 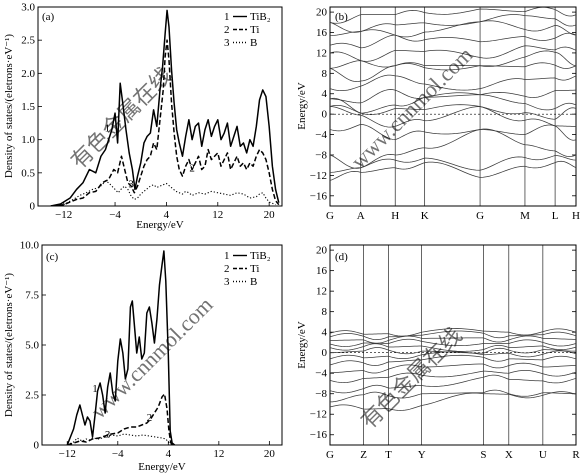 What do you see at coordinates (322, 271) in the screenshot?
I see `ytick-label-d-8: 16` at bounding box center [322, 271].